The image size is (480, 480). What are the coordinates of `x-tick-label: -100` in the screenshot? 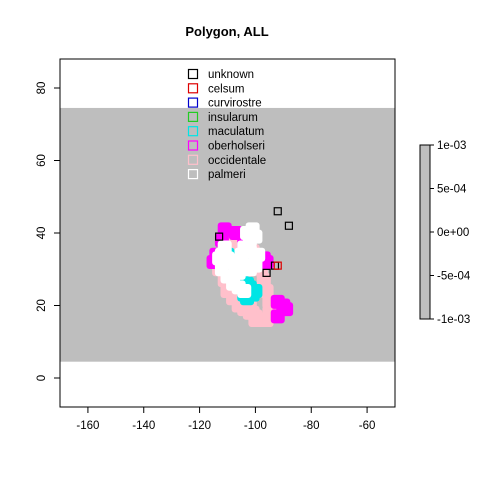 It's located at (255, 426).